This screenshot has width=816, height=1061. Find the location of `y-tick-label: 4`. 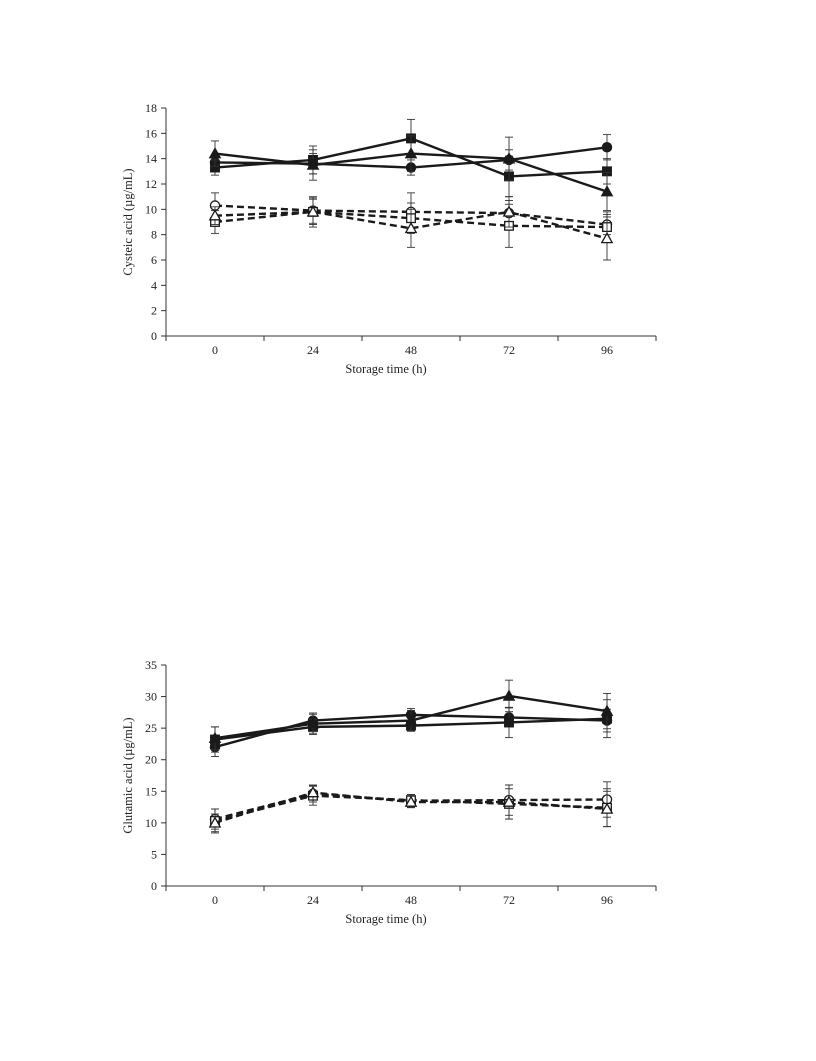

y-tick-label: 4 is located at coordinates (154, 285).